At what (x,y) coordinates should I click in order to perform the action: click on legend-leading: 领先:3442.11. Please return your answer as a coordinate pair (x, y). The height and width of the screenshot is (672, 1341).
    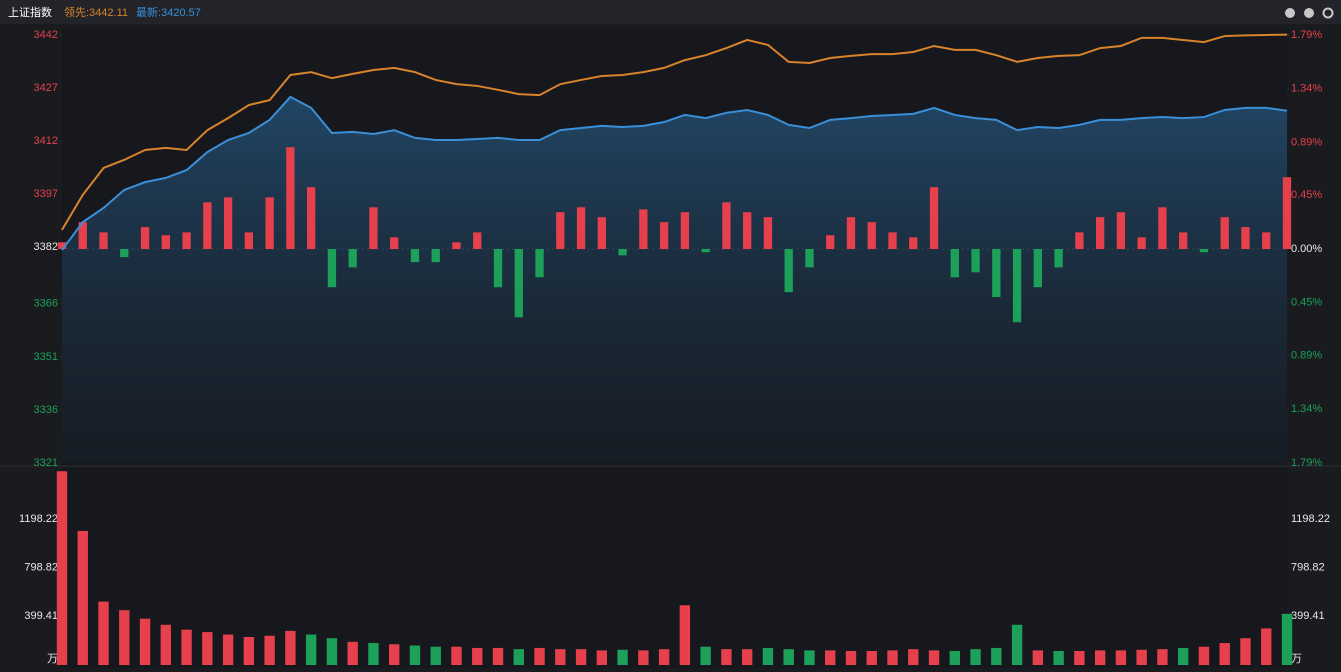
    Looking at the image, I should click on (96, 12).